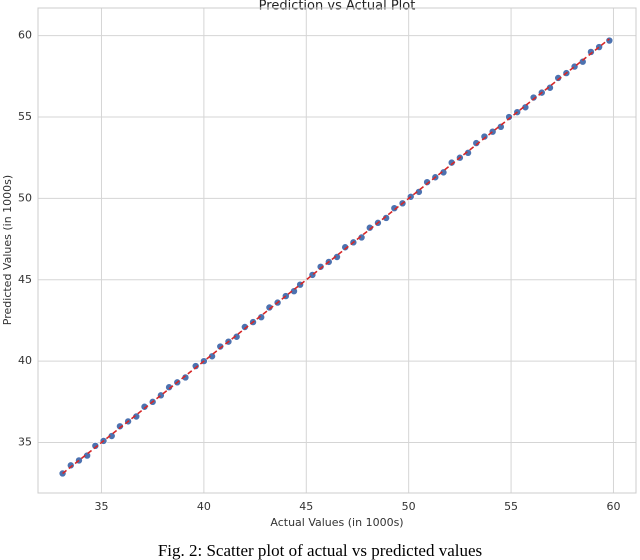 The image size is (640, 560). Describe the element at coordinates (613, 506) in the screenshot. I see `x-tick-label: 60` at that location.